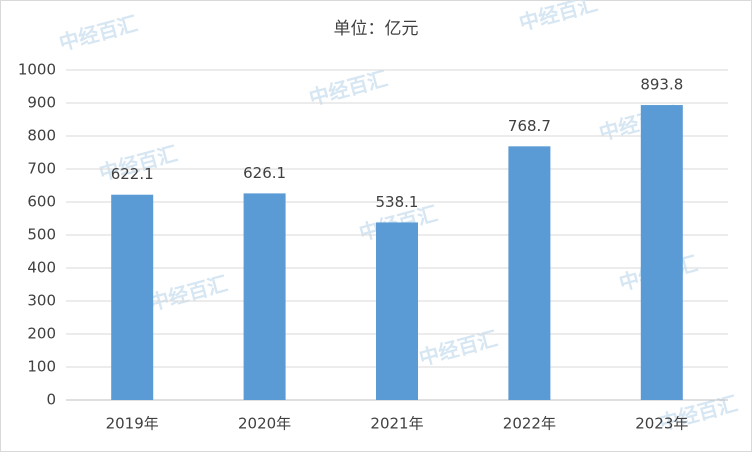 The image size is (752, 452). I want to click on data-label: 768.7, so click(529, 126).